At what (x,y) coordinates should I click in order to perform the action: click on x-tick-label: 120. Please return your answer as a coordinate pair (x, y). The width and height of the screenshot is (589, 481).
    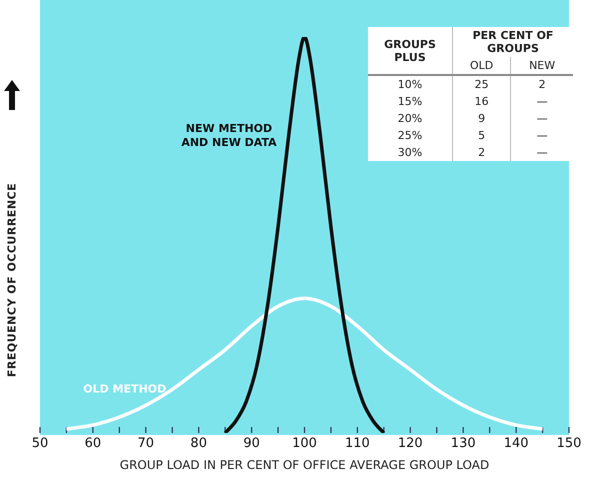
    Looking at the image, I should click on (410, 444).